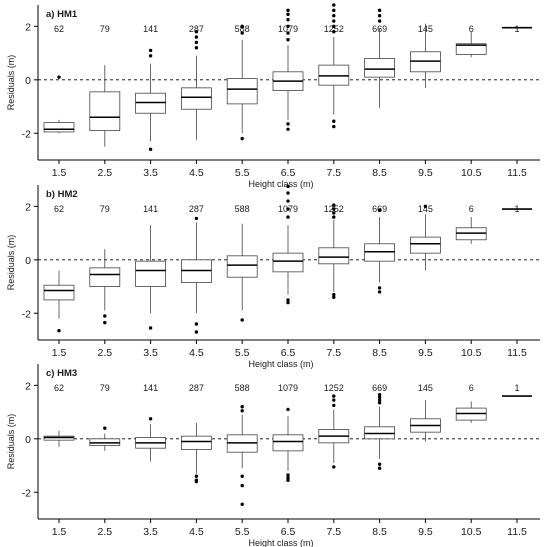 This screenshot has width=550, height=547. Describe the element at coordinates (471, 230) in the screenshot. I see `box-10.5` at that location.